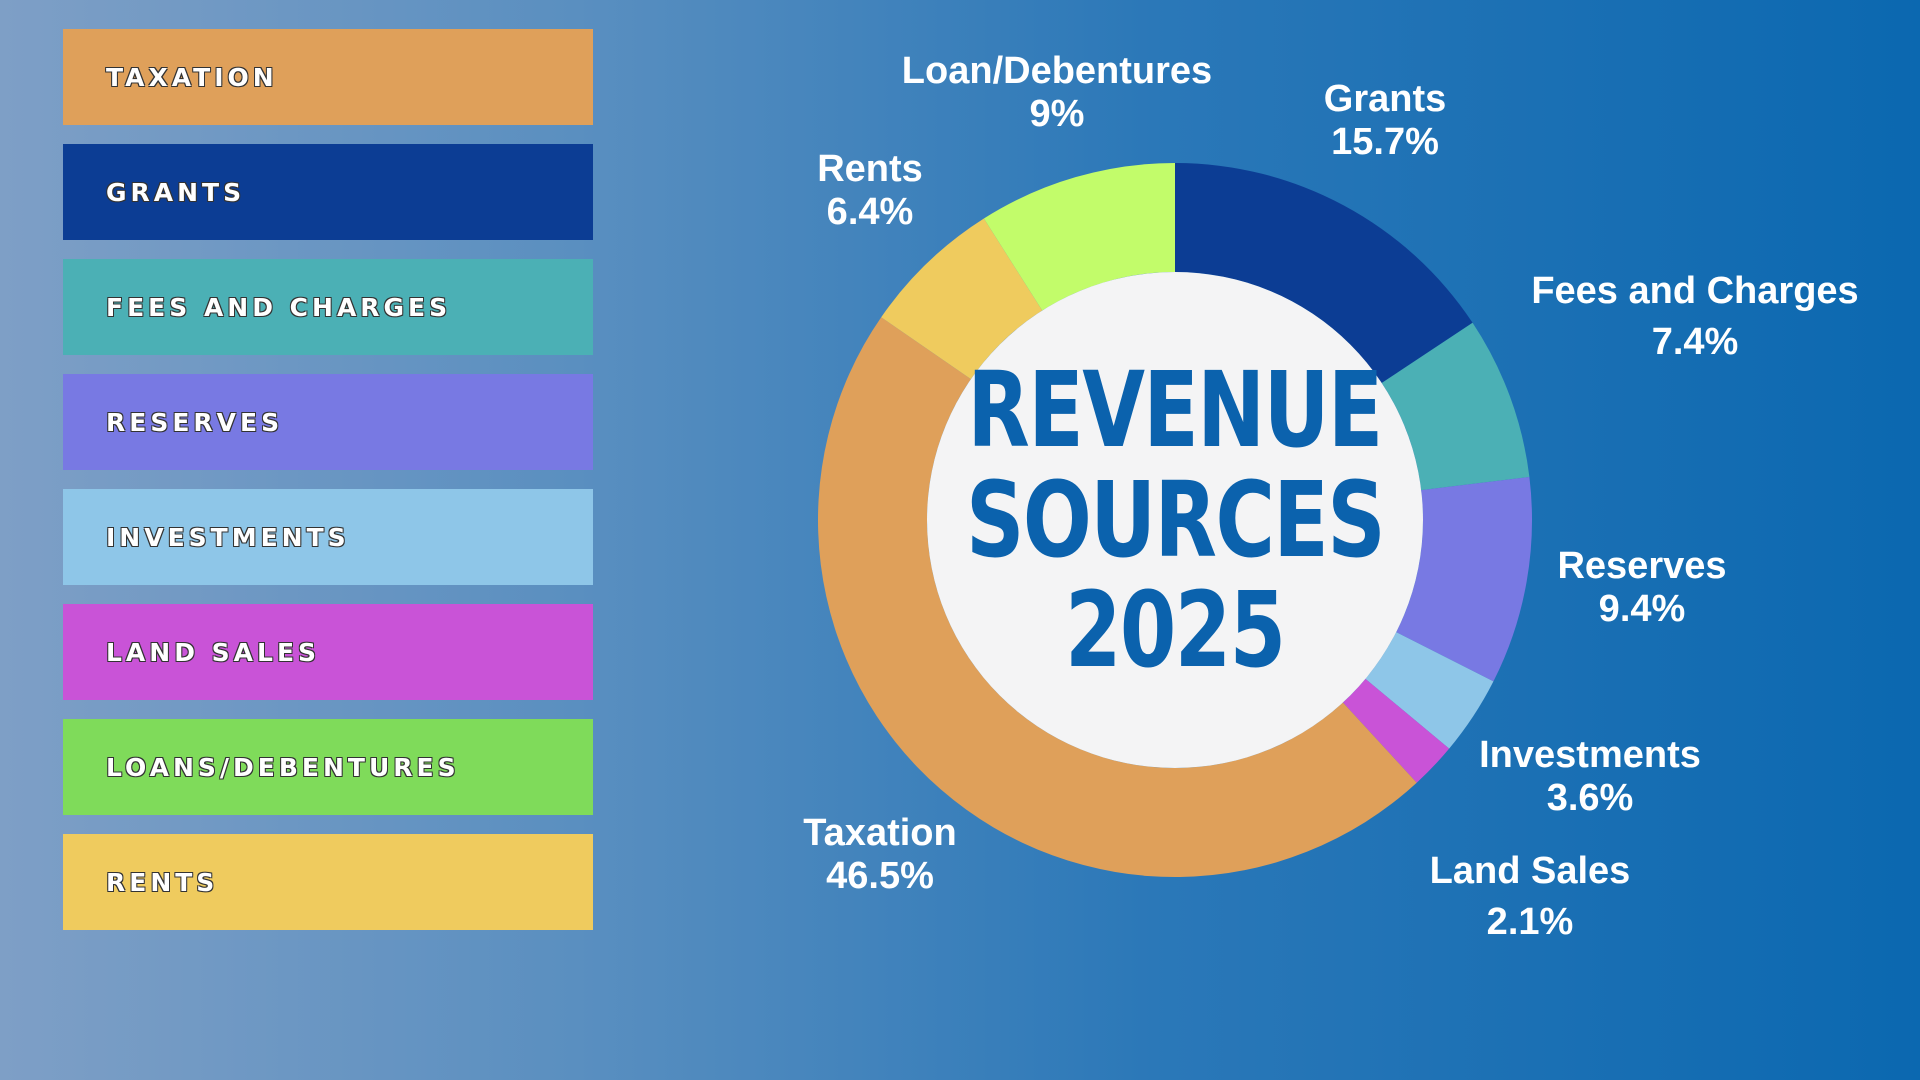 This screenshot has width=1920, height=1080. I want to click on slice-name: Rents, so click(870, 169).